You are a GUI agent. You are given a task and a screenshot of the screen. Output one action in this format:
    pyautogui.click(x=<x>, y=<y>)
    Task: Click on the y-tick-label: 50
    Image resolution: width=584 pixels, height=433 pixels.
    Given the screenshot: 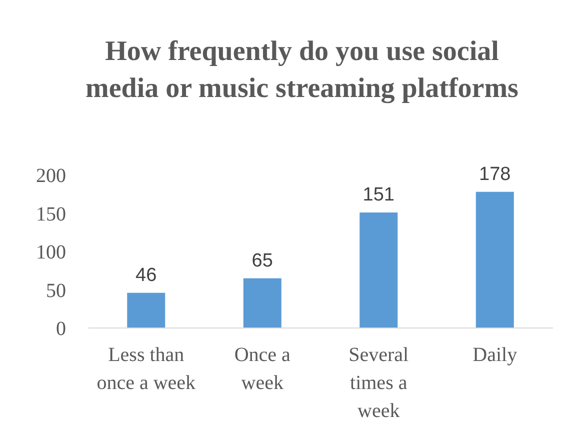 What is the action you would take?
    pyautogui.click(x=56, y=291)
    